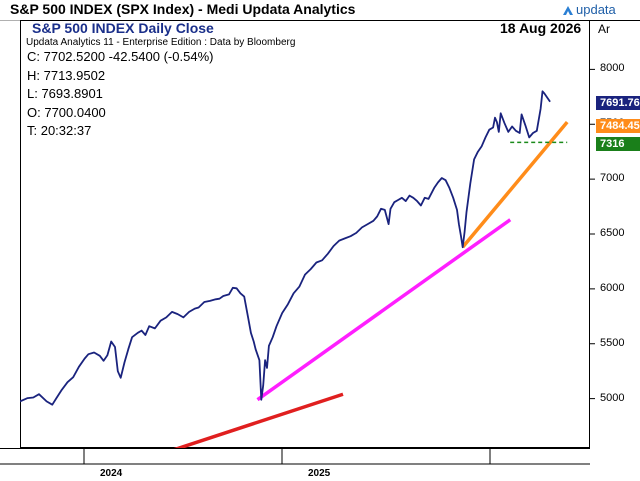 The height and width of the screenshot is (481, 640). Describe the element at coordinates (65, 93) in the screenshot. I see `ohlc-low: L: 7693.8901` at that location.